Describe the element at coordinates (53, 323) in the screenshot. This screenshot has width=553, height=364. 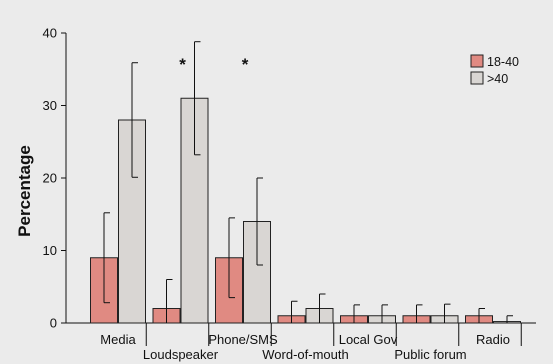
I see `y-tick-label: 0` at that location.